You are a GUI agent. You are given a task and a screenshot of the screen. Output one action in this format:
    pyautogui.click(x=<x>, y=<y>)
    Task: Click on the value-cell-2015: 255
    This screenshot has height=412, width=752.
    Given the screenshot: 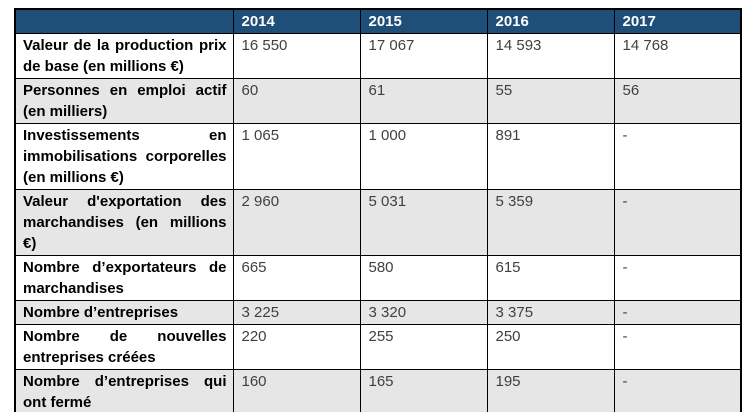 What is the action you would take?
    pyautogui.click(x=423, y=347)
    